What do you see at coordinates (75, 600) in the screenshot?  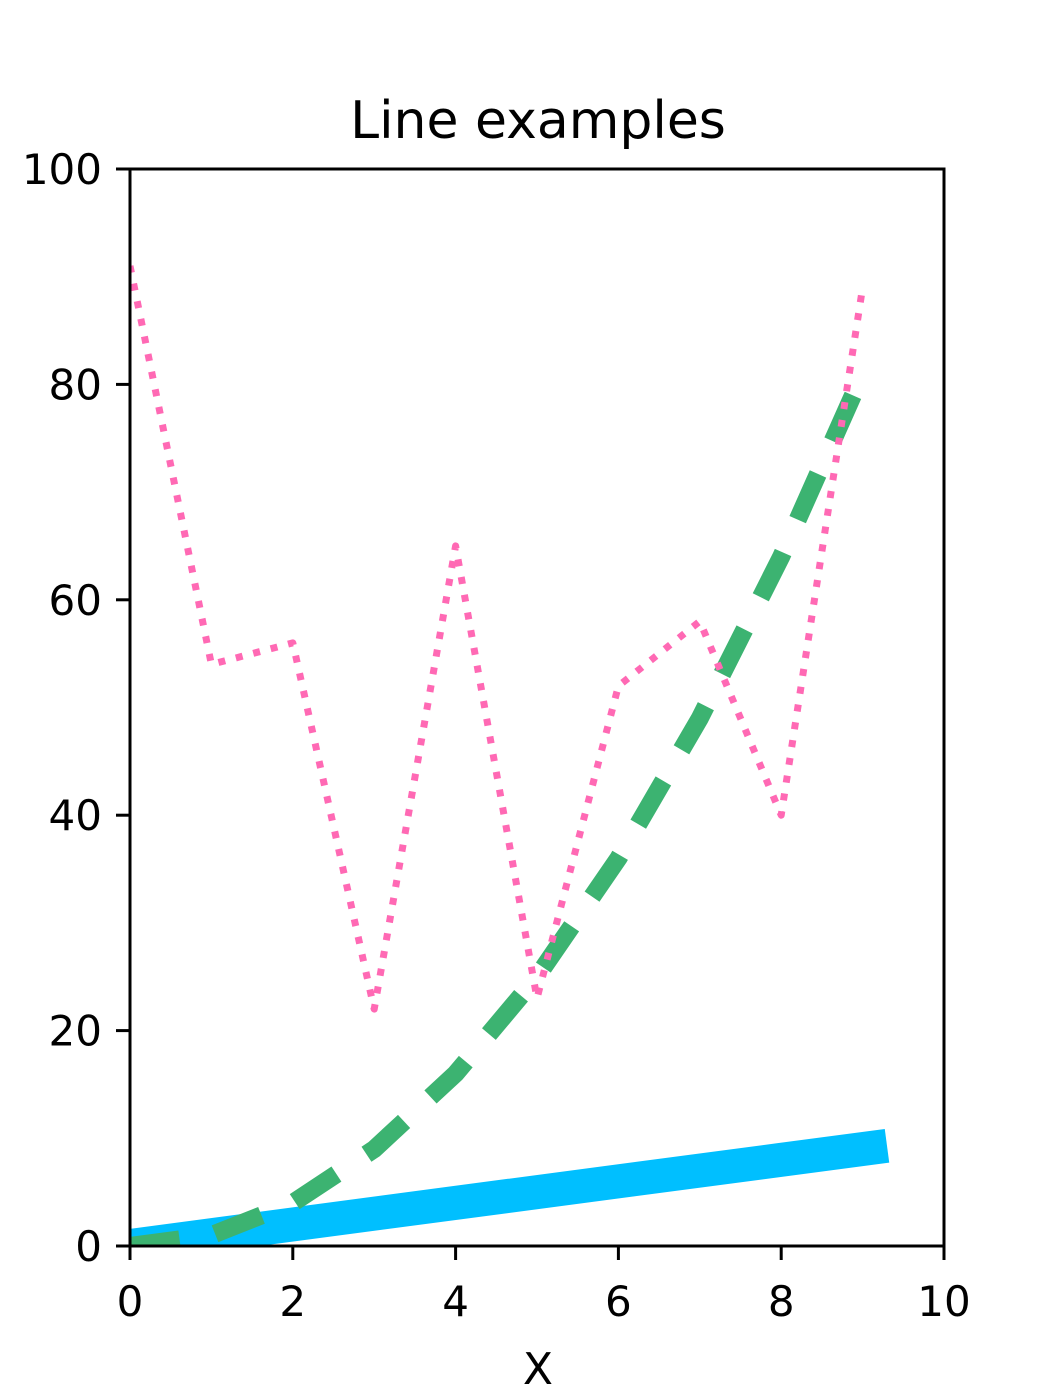 I see `y-tick-label: 60` at bounding box center [75, 600].